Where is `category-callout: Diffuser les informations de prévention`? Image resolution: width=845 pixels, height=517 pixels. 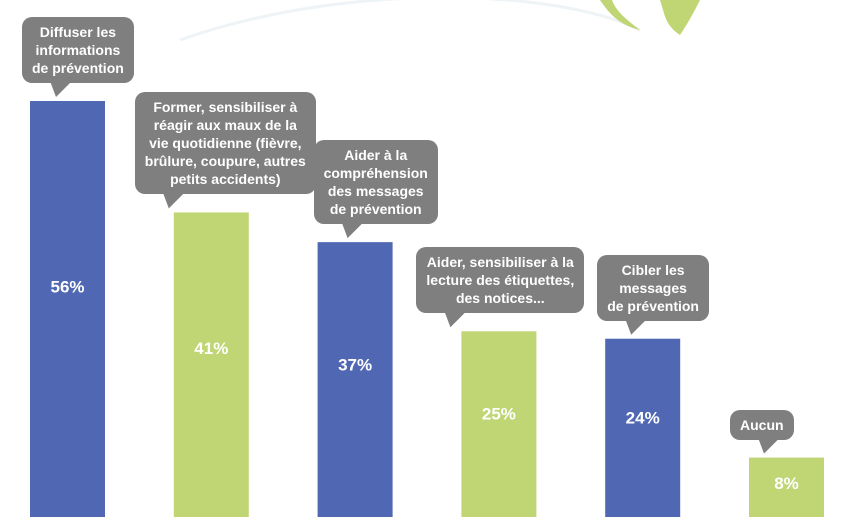 category-callout: Diffuser les informations de prévention is located at coordinates (78, 50).